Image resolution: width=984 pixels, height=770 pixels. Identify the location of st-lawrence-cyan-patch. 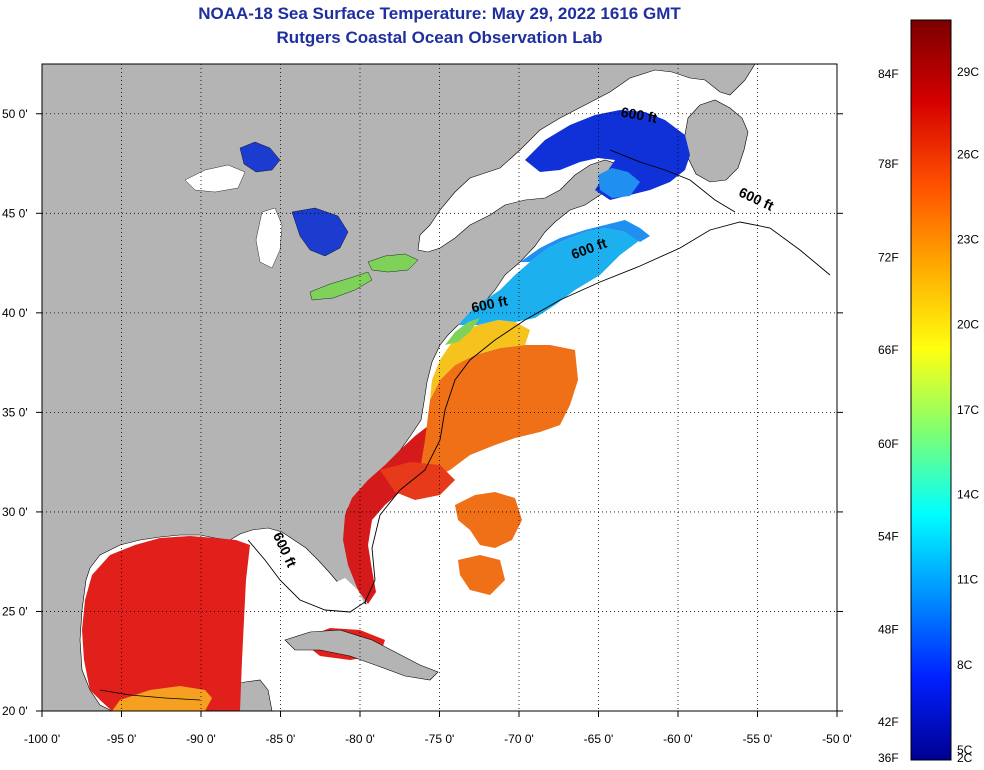
(619, 183).